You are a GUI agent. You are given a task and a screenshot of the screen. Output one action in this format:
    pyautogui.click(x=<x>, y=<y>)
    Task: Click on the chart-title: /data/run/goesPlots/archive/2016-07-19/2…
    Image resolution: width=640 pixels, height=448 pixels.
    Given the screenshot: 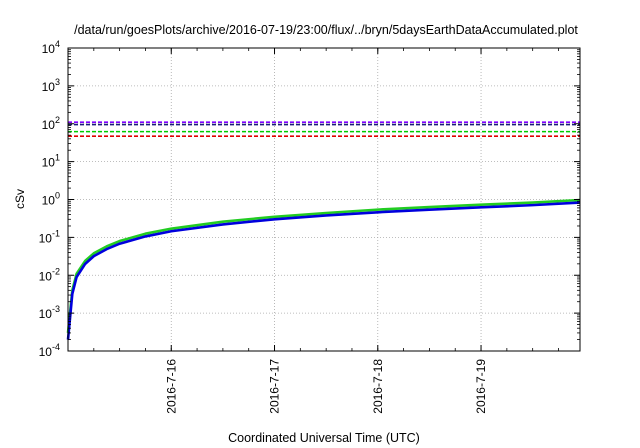 What is the action you would take?
    pyautogui.click(x=326, y=30)
    